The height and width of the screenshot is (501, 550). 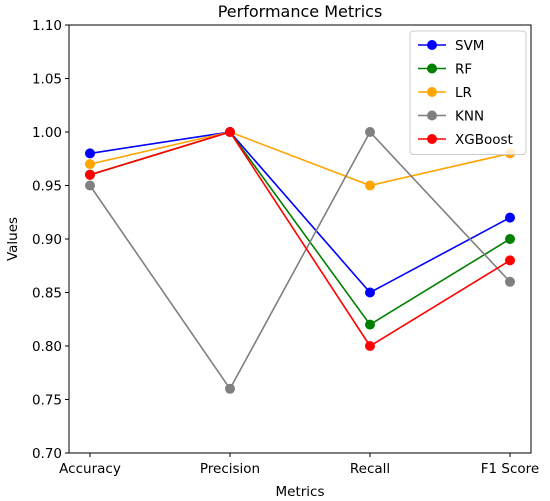 I want to click on y-tick-label: 0.80, so click(x=47, y=347).